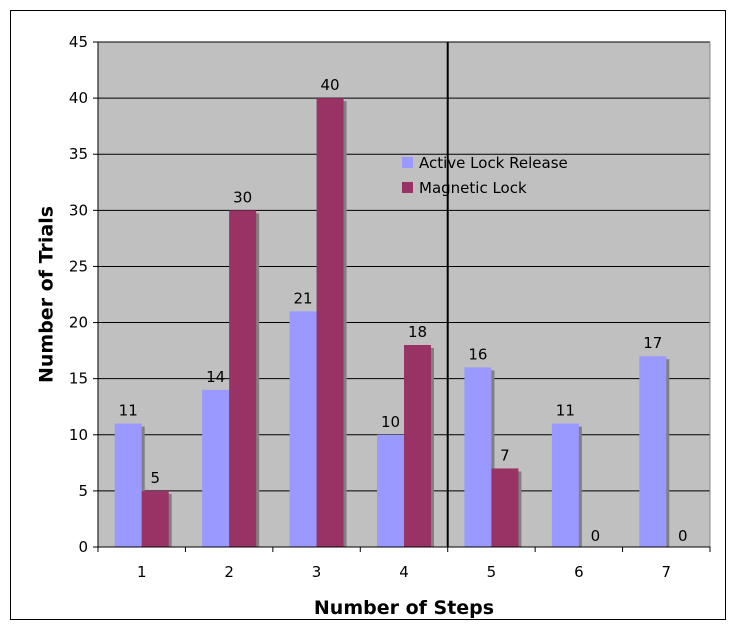 The width and height of the screenshot is (738, 632). What do you see at coordinates (404, 572) in the screenshot?
I see `x-tick-label: 4` at bounding box center [404, 572].